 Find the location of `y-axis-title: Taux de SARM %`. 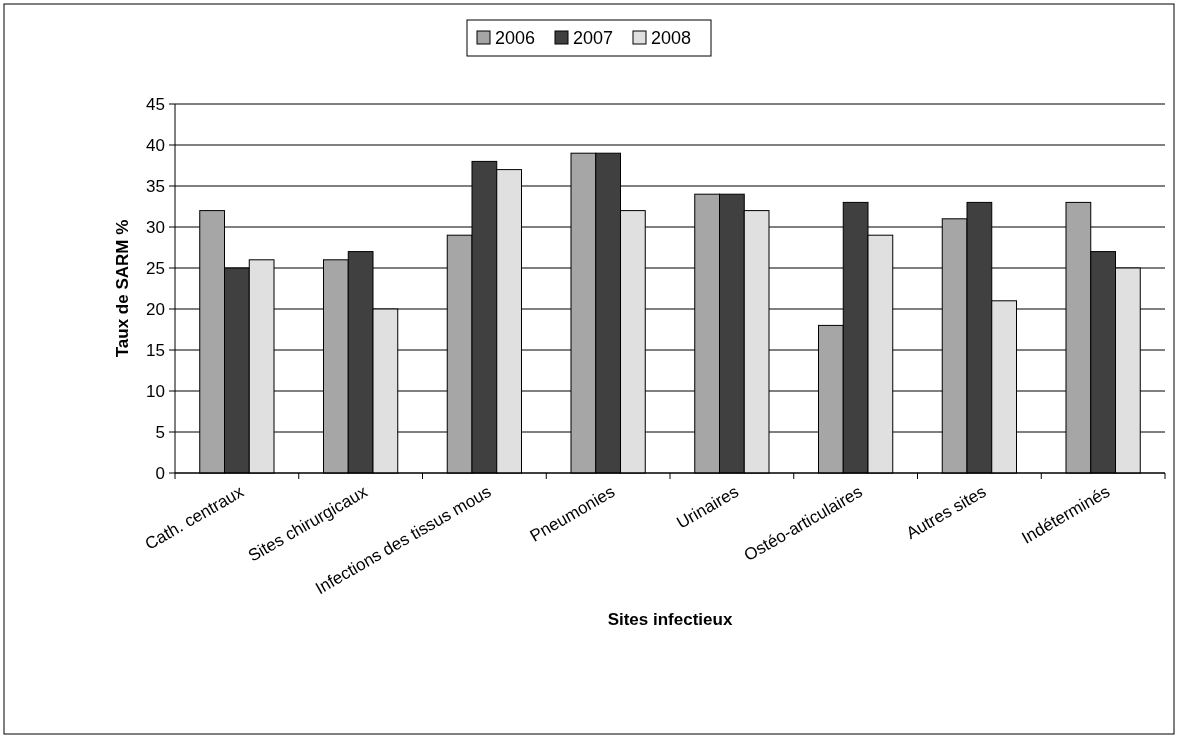

y-axis-title: Taux de SARM % is located at coordinates (122, 288).